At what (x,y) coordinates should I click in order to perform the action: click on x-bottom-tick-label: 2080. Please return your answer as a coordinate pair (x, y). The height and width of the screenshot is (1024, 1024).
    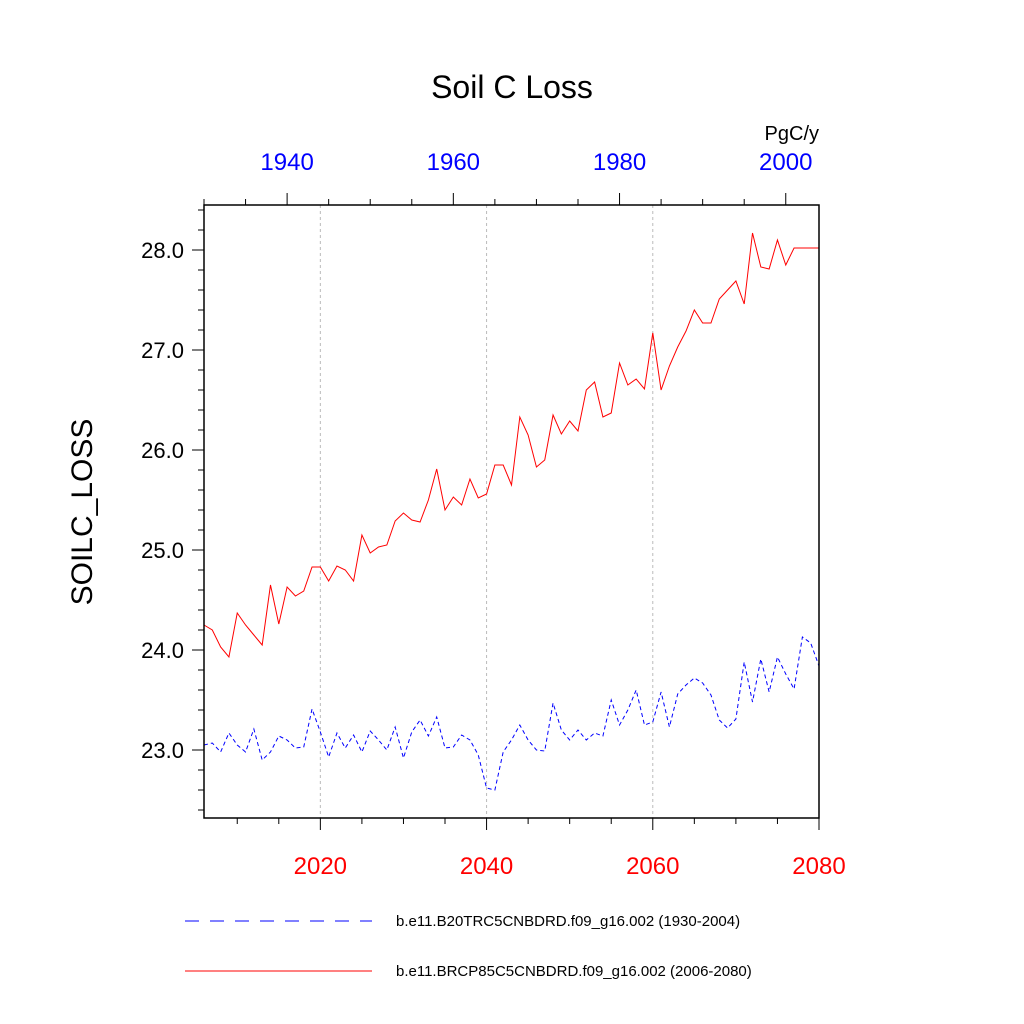
    Looking at the image, I should click on (818, 866).